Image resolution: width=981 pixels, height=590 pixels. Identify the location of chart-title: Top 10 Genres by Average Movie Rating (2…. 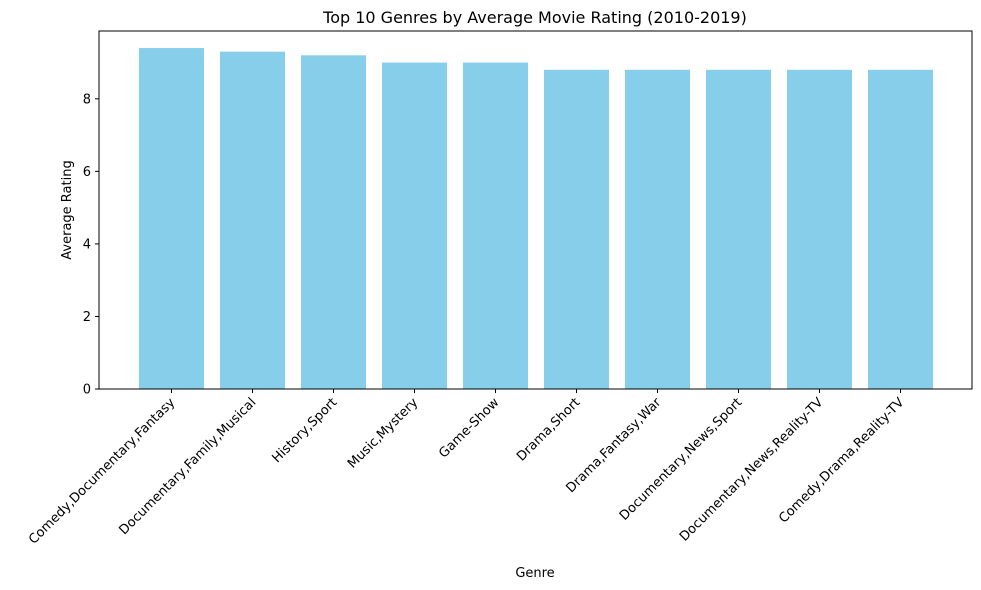
(534, 17).